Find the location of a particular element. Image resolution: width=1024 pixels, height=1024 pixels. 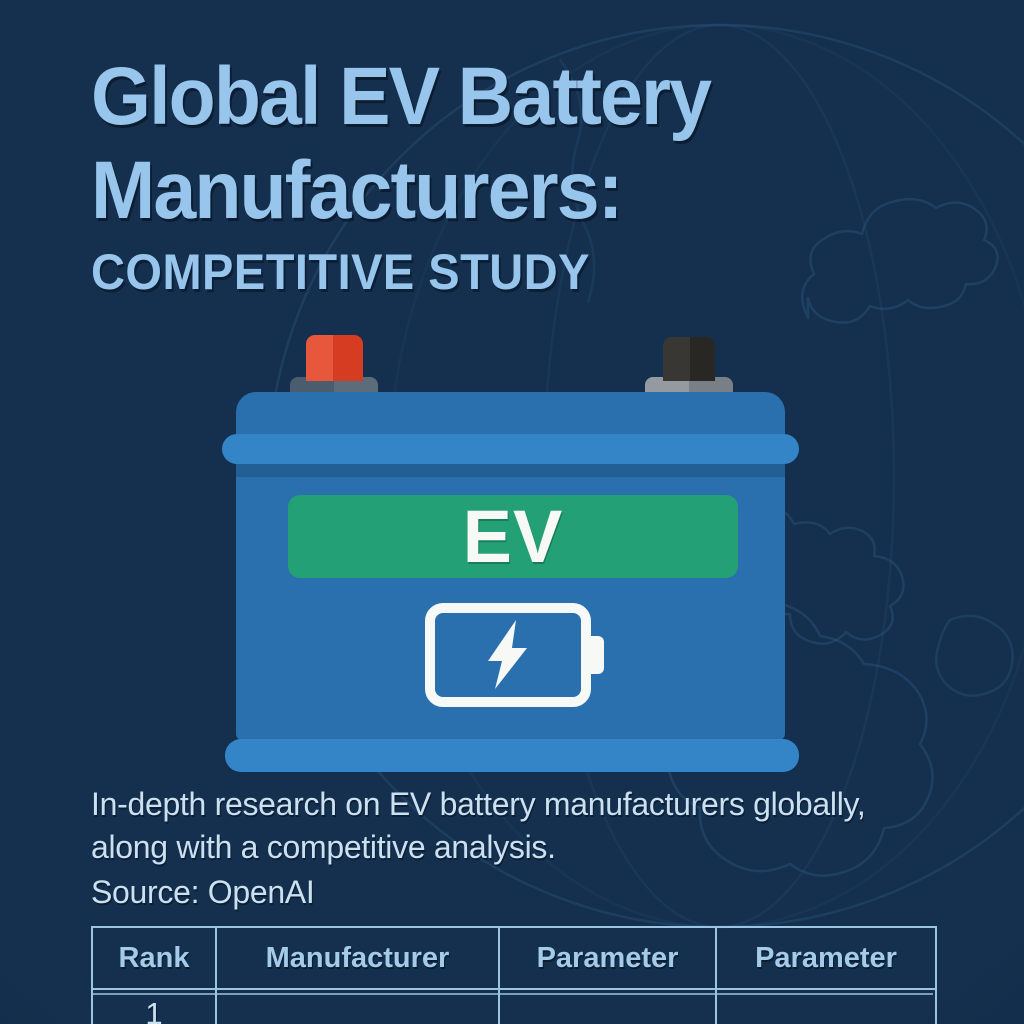

lightning-bolt-icon is located at coordinates (507, 654).